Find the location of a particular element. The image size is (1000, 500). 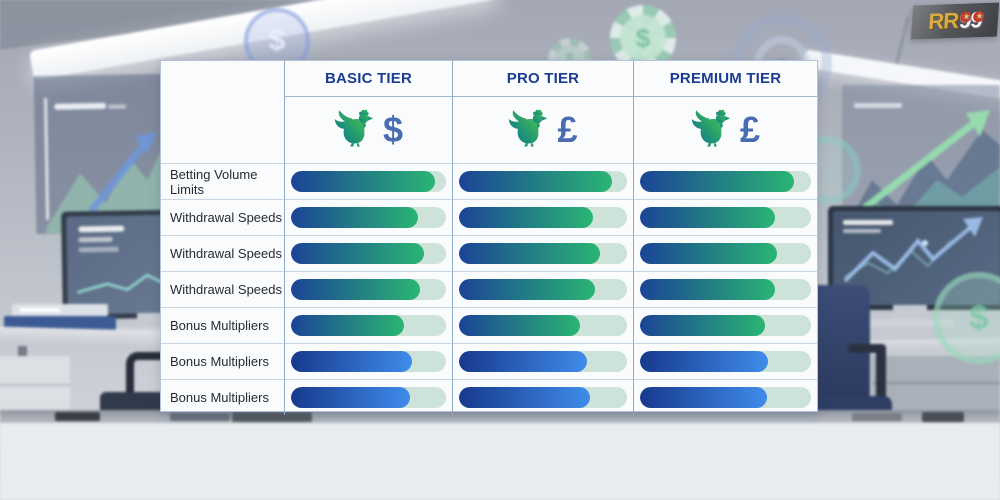

tier-icons-premium: £ is located at coordinates (725, 129).